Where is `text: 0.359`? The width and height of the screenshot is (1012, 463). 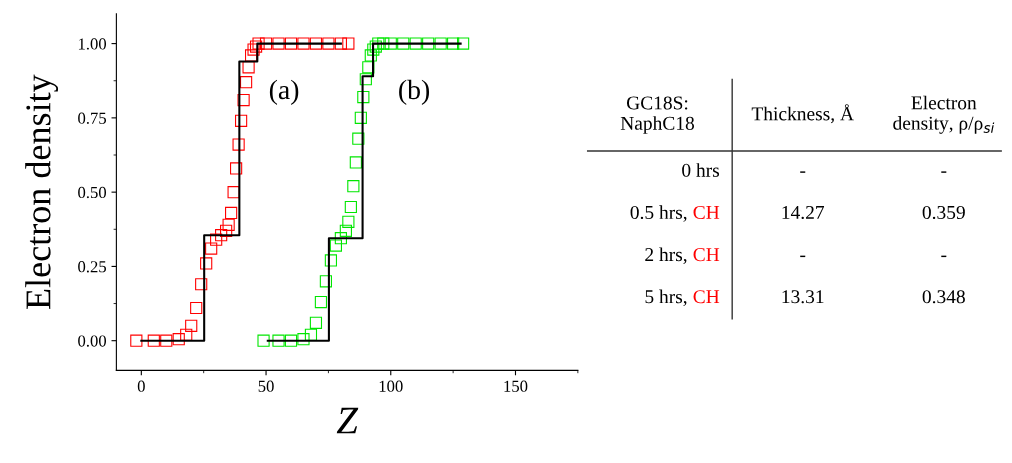
text: 0.359 is located at coordinates (943, 212).